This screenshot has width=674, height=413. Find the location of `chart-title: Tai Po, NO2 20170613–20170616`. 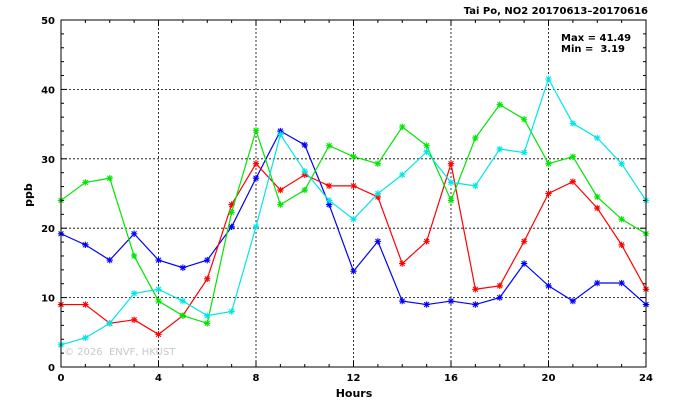

chart-title: Tai Po, NO2 20170613–20170616 is located at coordinates (556, 11).